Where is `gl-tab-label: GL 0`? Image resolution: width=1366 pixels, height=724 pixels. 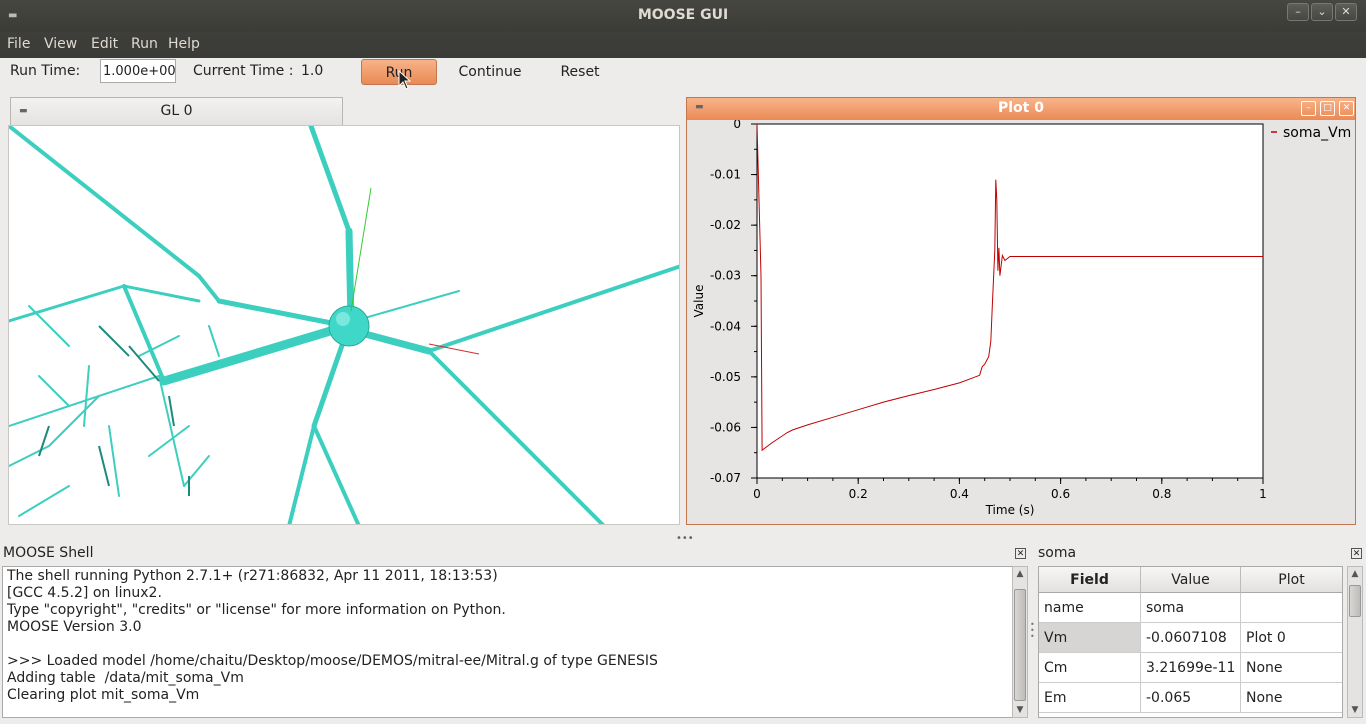 gl-tab-label: GL 0 is located at coordinates (176, 111).